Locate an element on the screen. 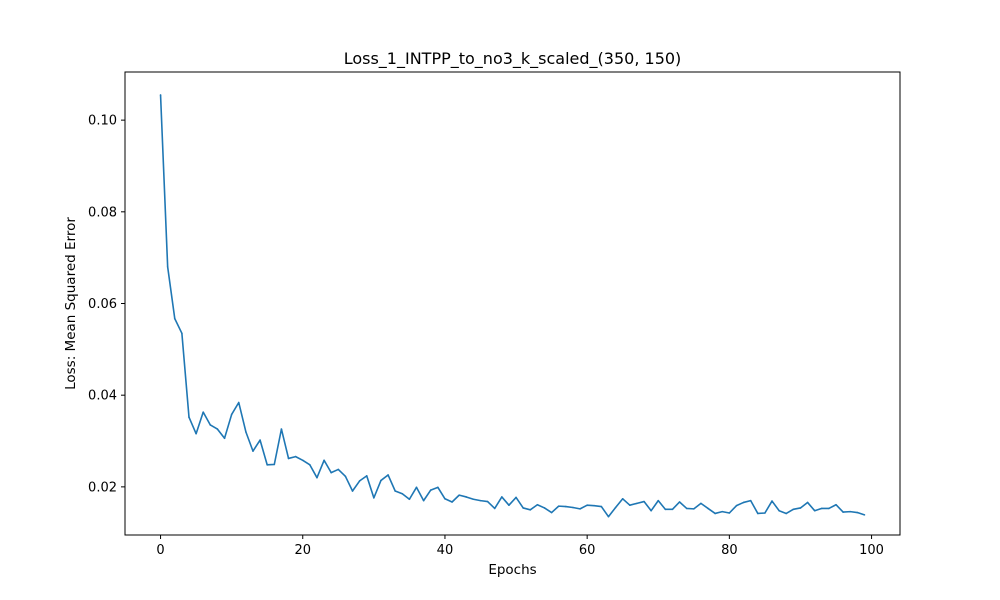 The image size is (1000, 600). x-tick-label: 40 is located at coordinates (445, 550).